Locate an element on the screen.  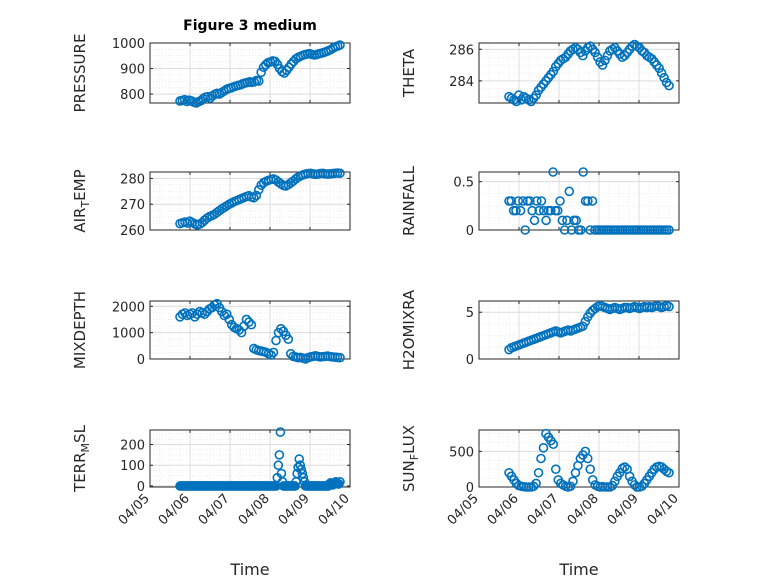
y-tick-label: 286 is located at coordinates (461, 50).